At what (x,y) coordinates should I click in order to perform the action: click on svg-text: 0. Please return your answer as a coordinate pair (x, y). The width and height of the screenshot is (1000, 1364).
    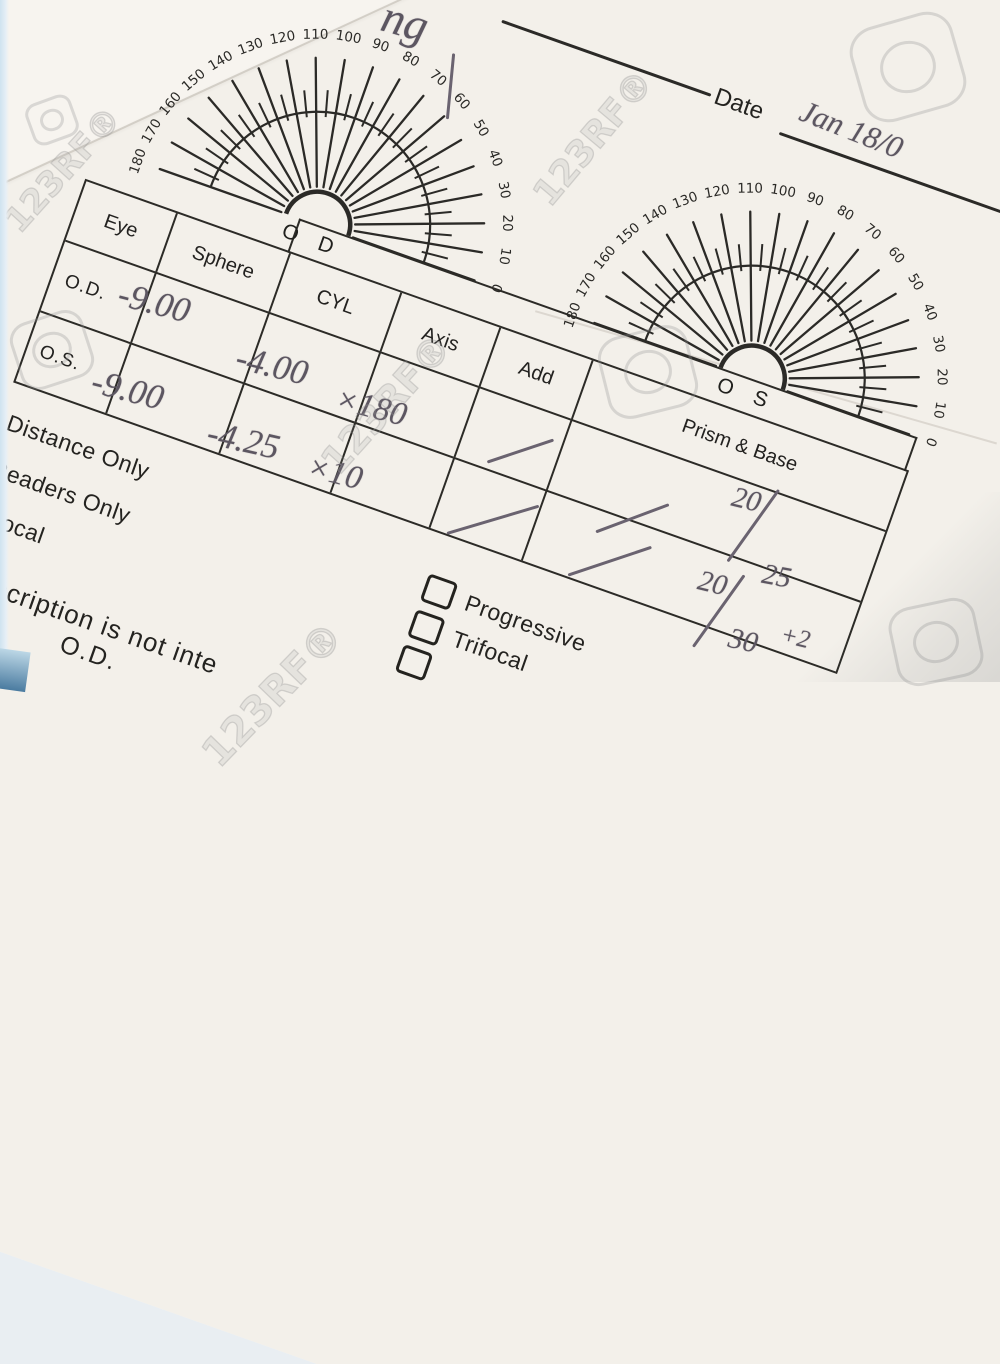
    Looking at the image, I should click on (931, 441).